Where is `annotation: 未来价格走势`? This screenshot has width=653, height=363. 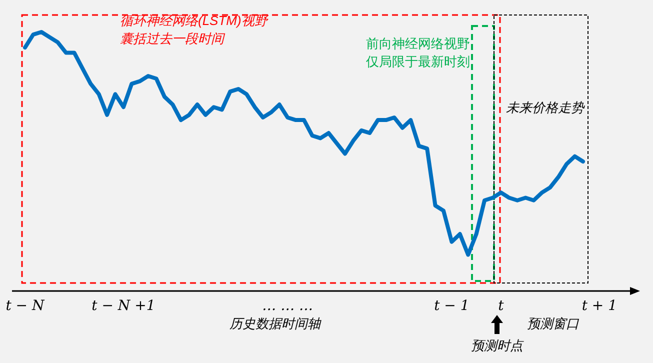 annotation: 未来价格走势 is located at coordinates (545, 107).